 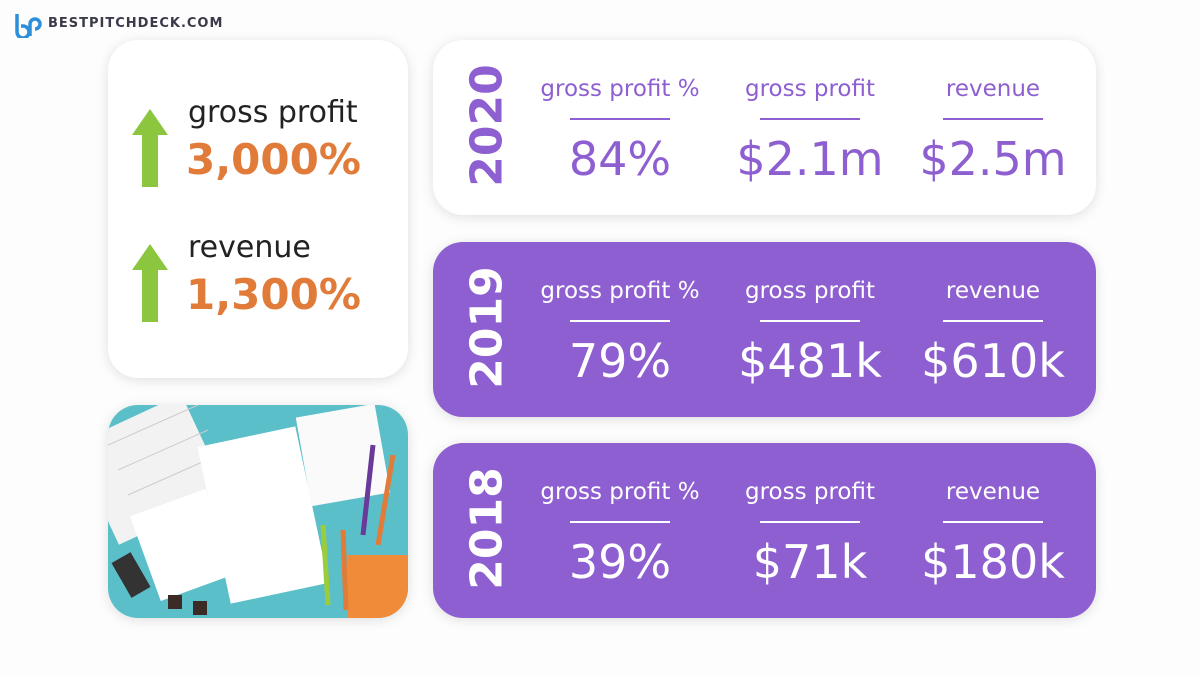 What do you see at coordinates (810, 562) in the screenshot?
I see `metric-value: $71k` at bounding box center [810, 562].